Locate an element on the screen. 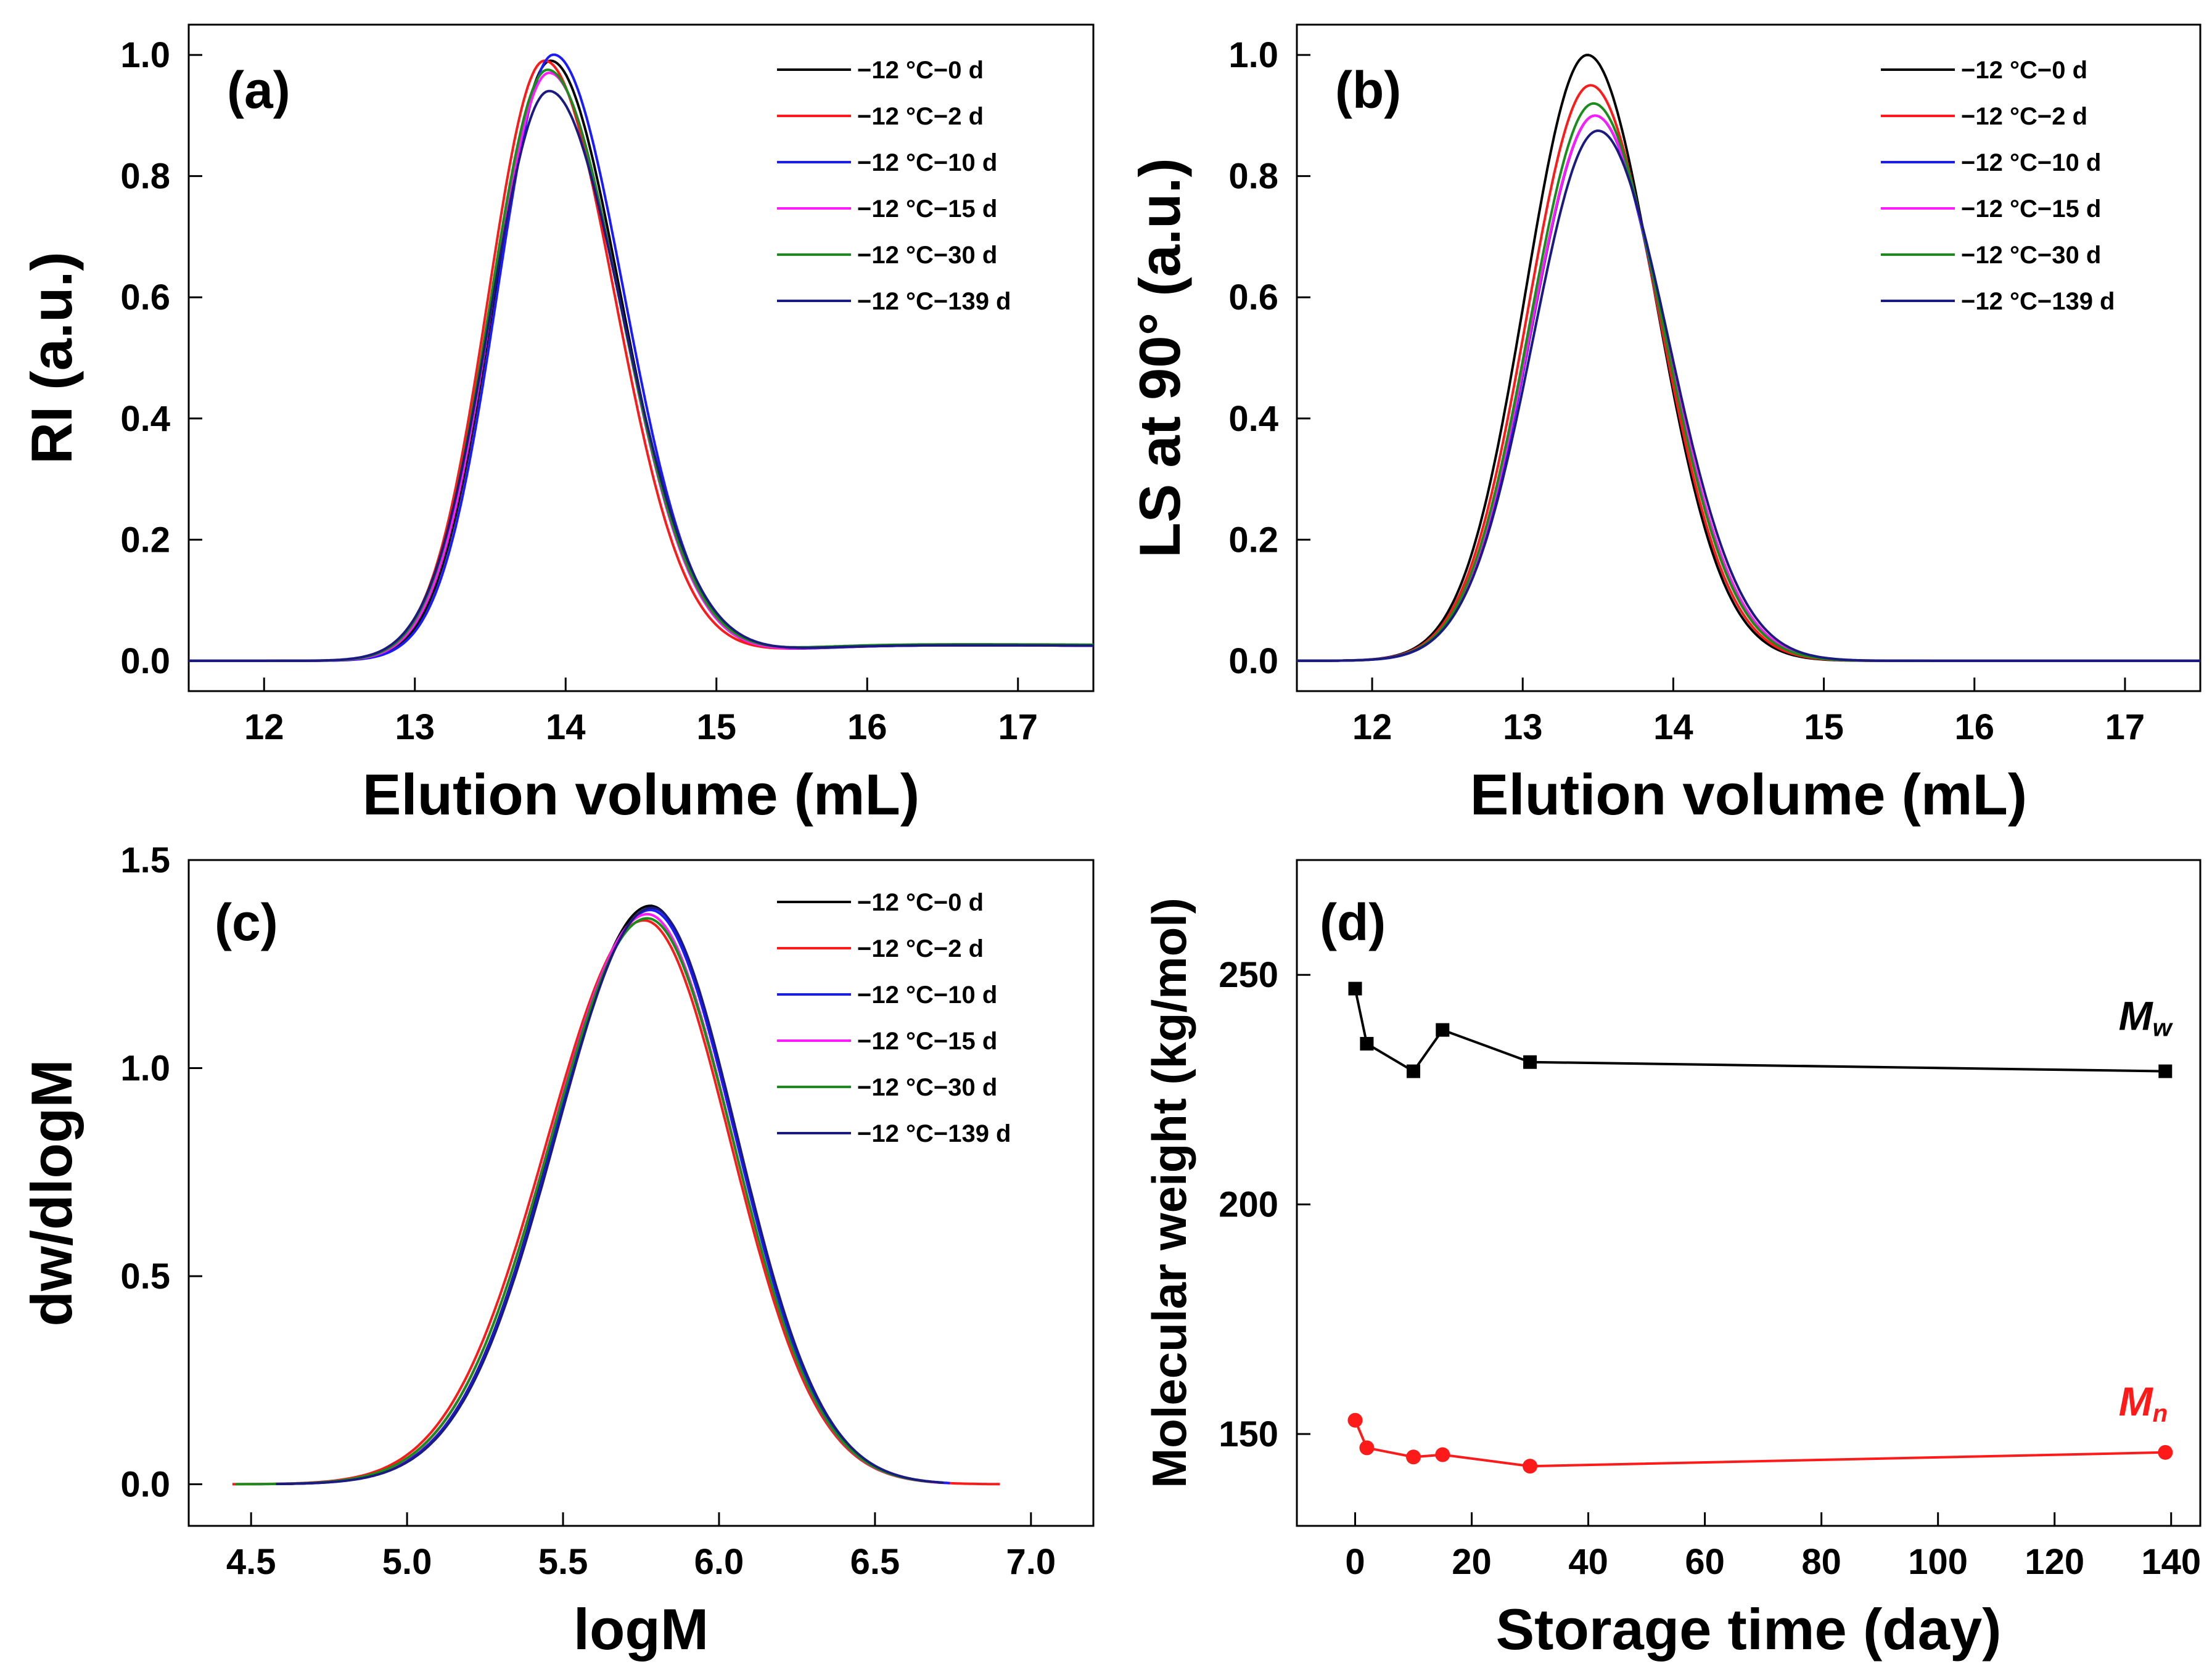 This screenshot has width=2212, height=1680. series-label-subscript: n is located at coordinates (2160, 1413).